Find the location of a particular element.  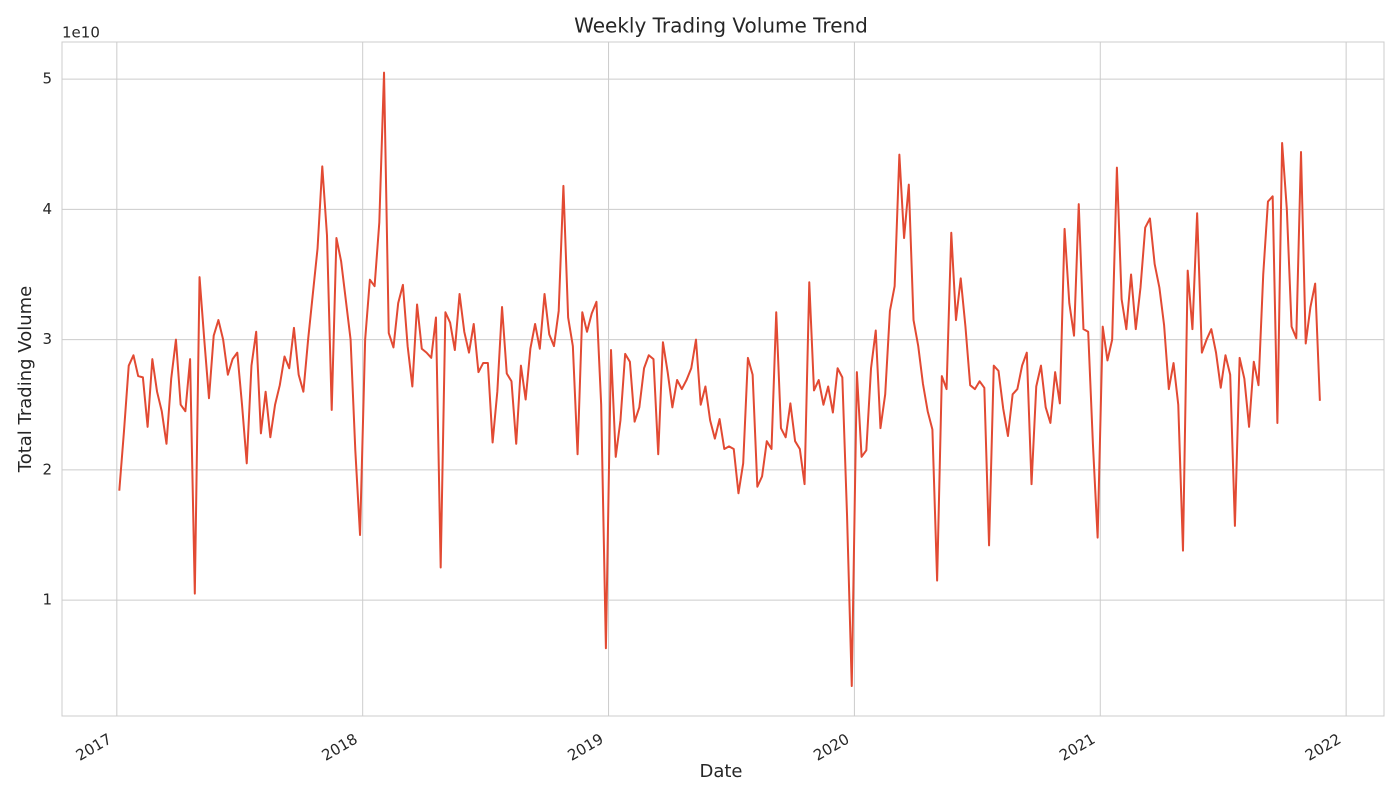

y-tick-label: 3 is located at coordinates (47, 339).